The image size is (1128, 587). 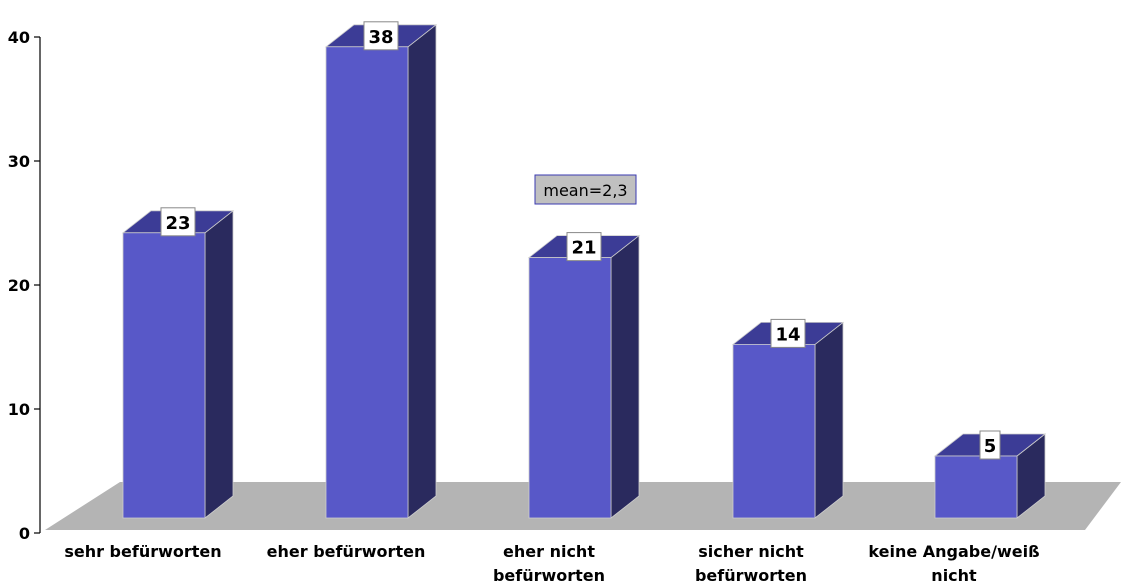 I want to click on category-label: sicher nicht, so click(x=751, y=551).